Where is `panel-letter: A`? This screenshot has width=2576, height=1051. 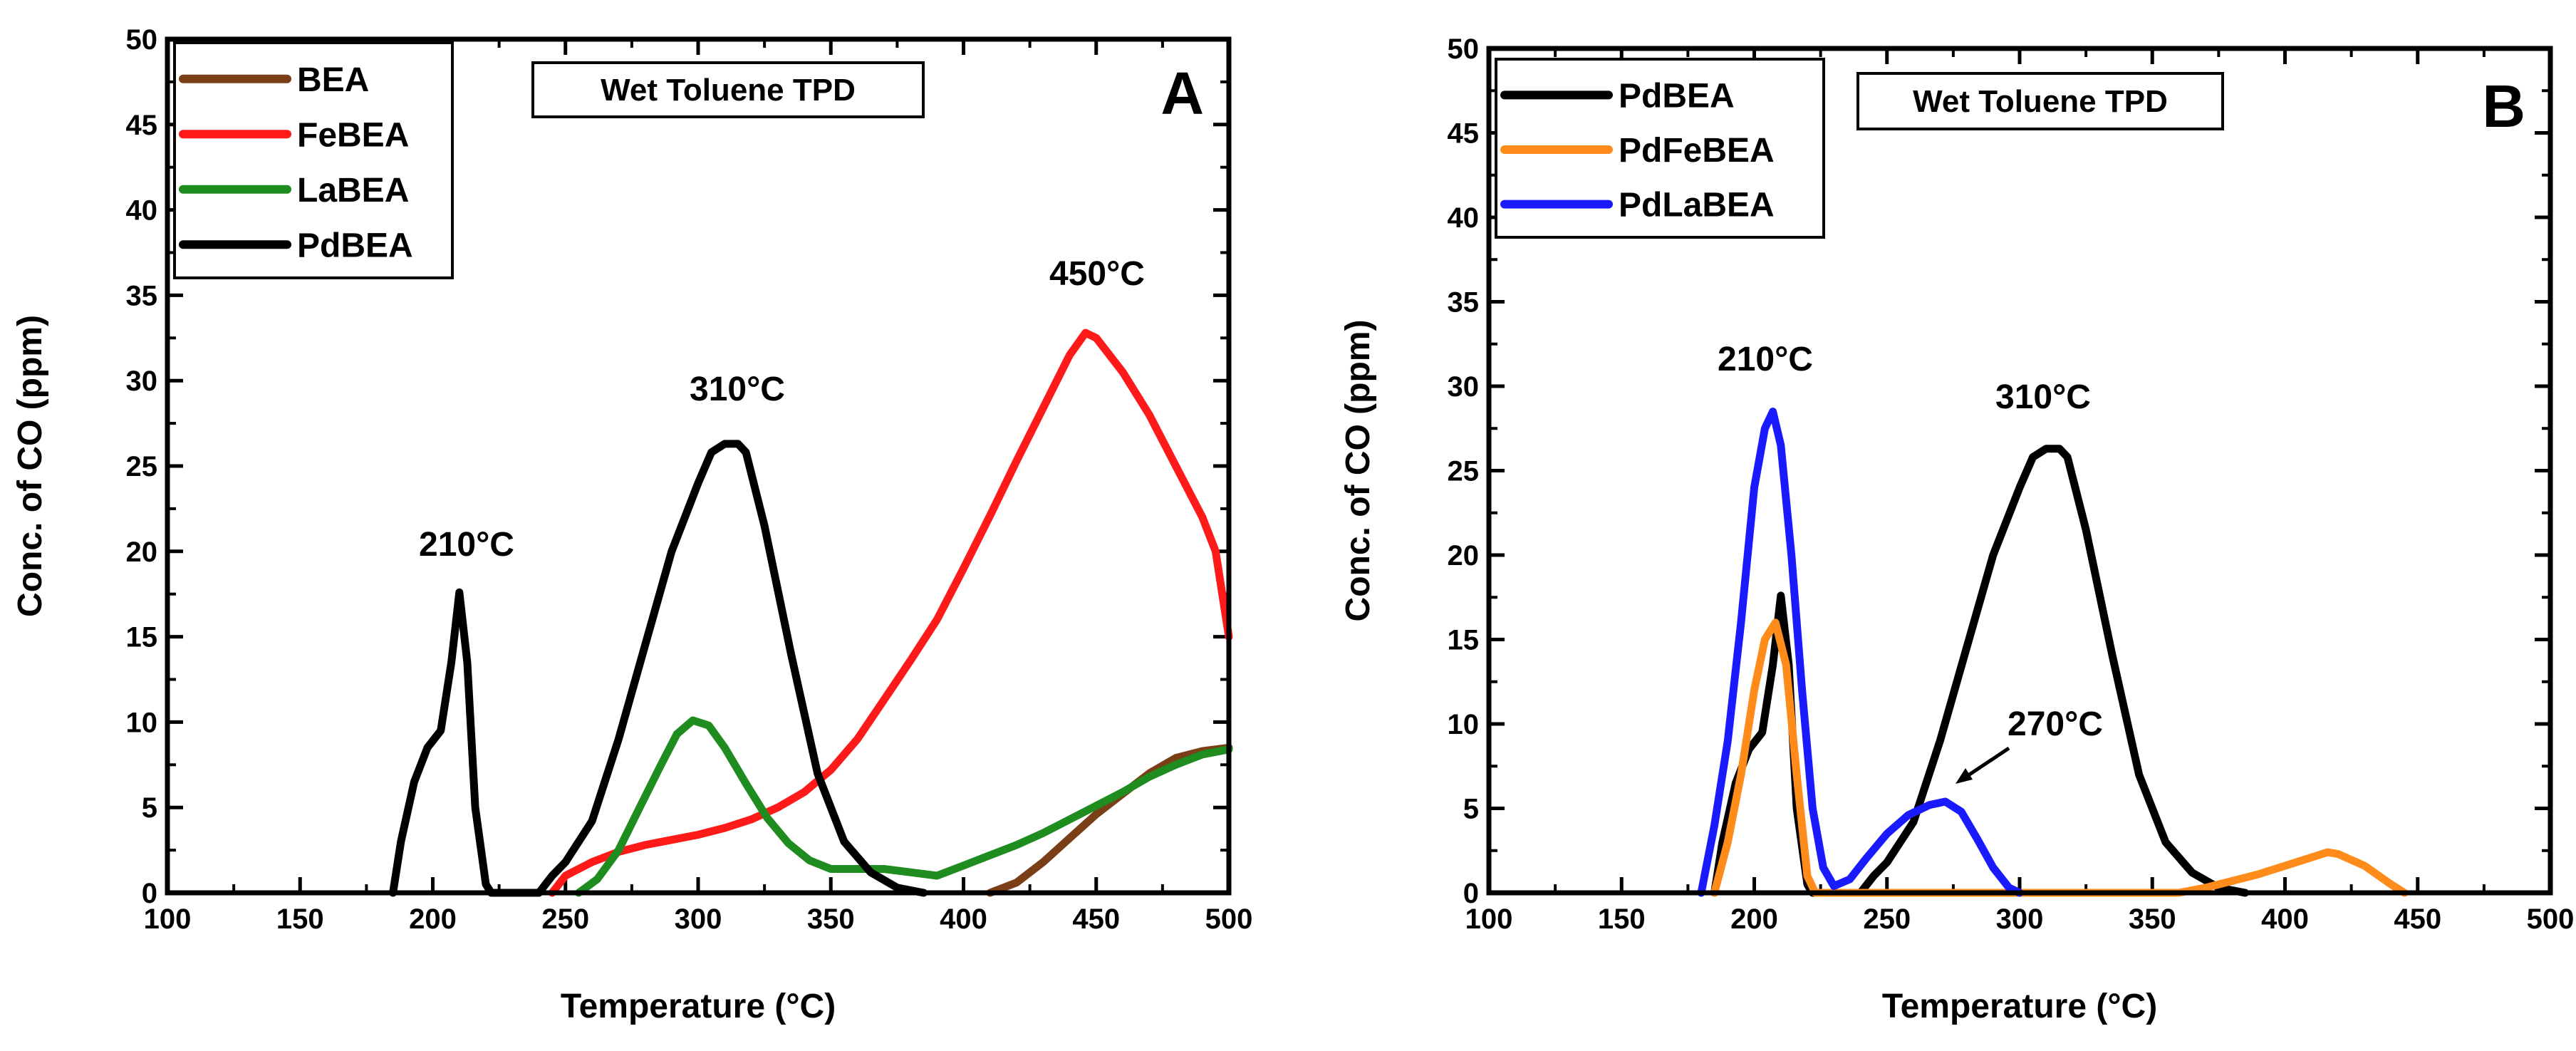 panel-letter: A is located at coordinates (1182, 93).